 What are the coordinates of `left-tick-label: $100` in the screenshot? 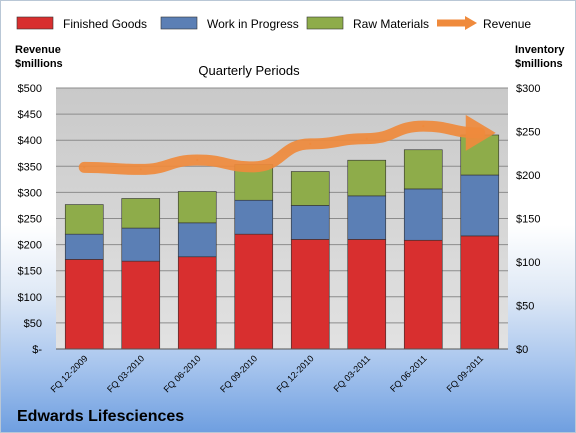 It's located at (30, 298).